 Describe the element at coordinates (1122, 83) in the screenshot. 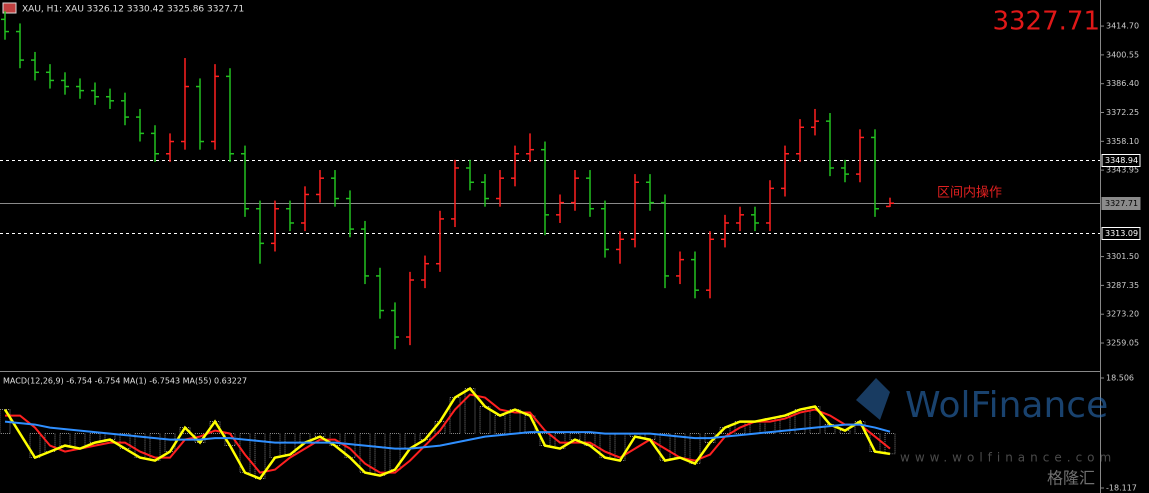

I see `y-tick-label: 3386.40` at that location.